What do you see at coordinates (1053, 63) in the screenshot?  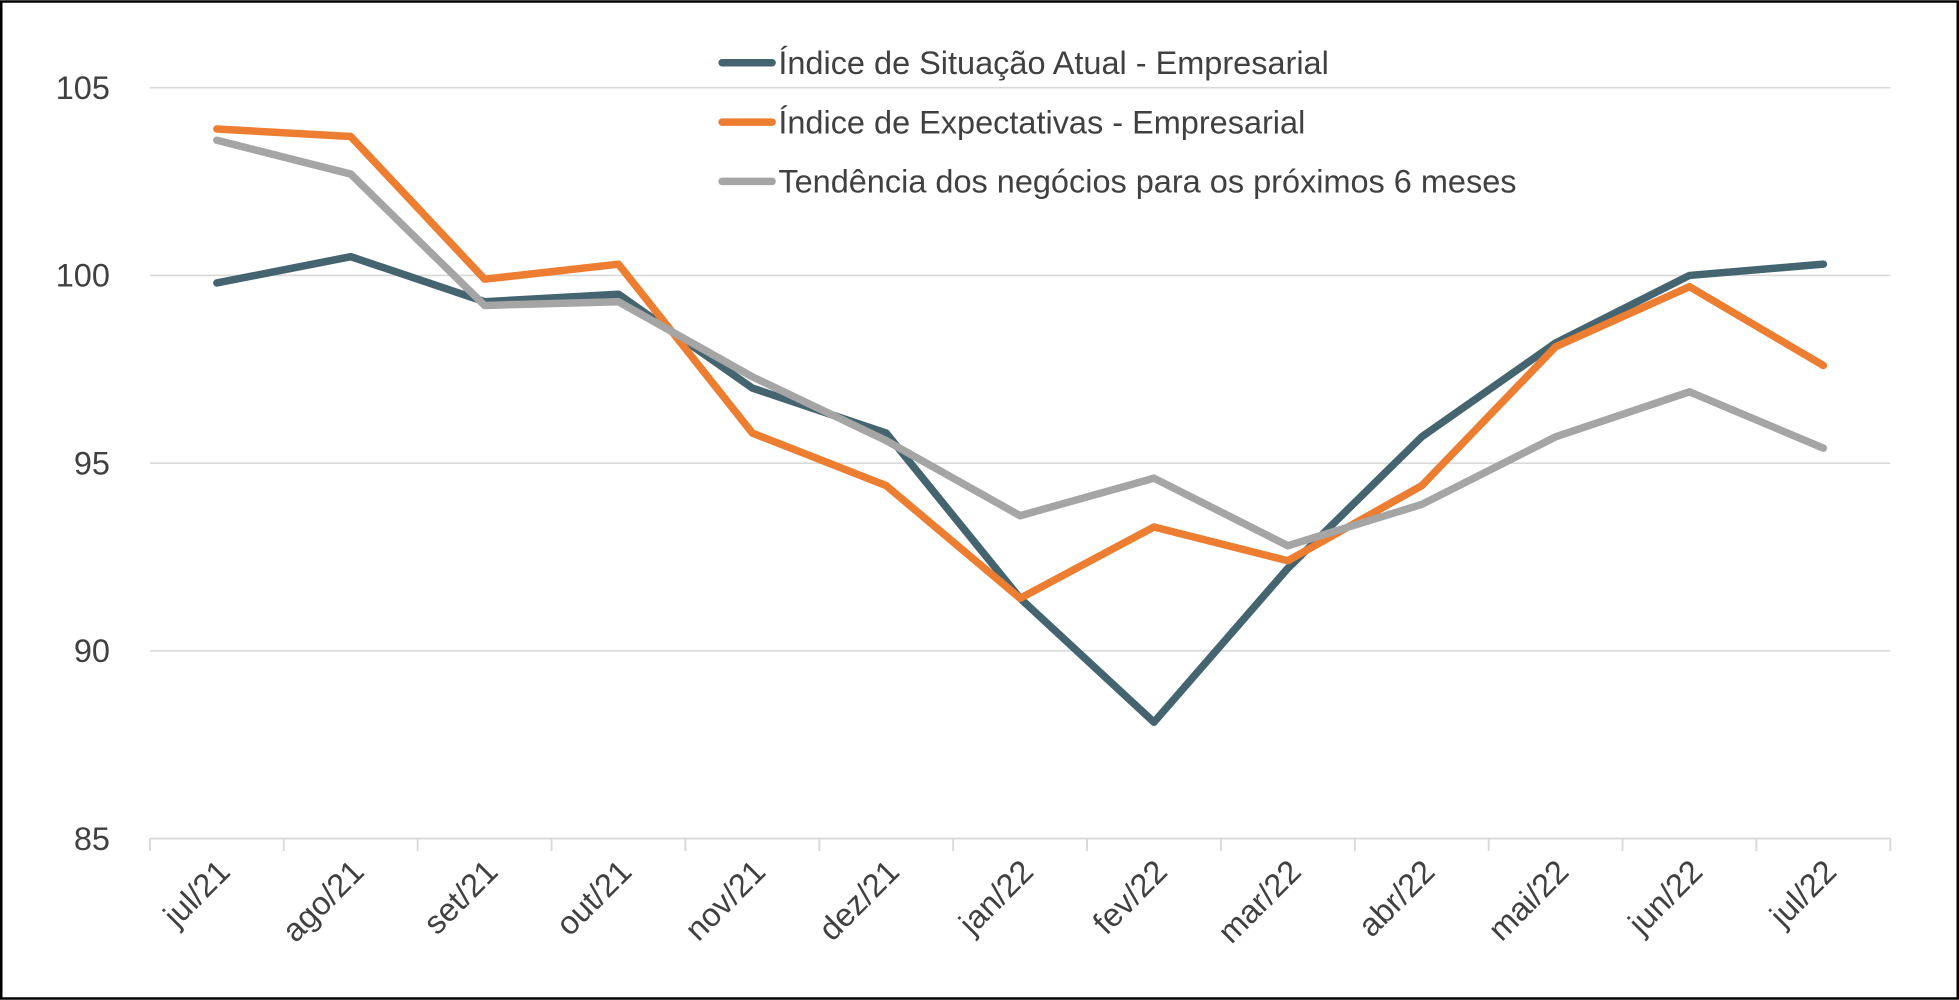 I see `legend-label: Índice de Situação Atual - Empresarial` at bounding box center [1053, 63].